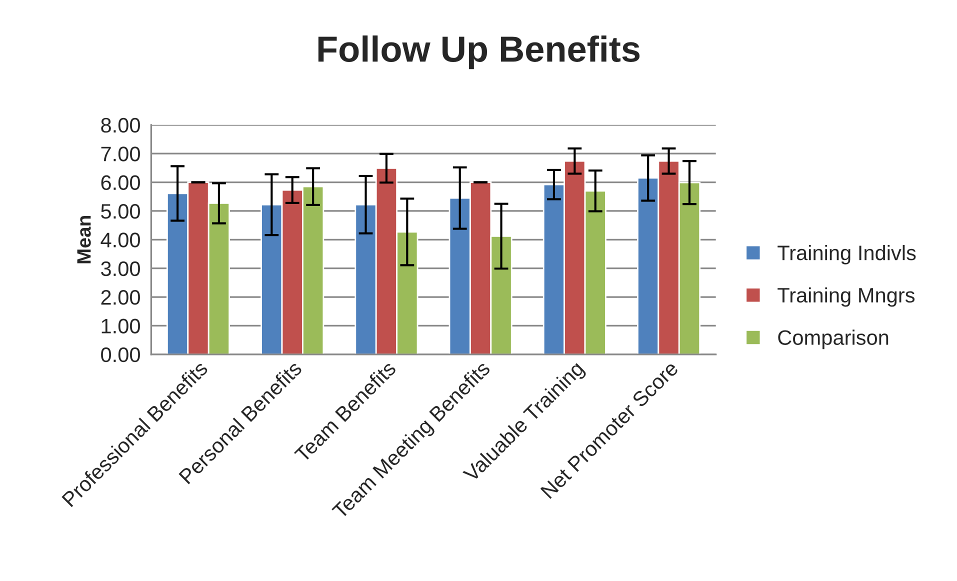  I want to click on y-tick-label: 1.00, so click(121, 326).